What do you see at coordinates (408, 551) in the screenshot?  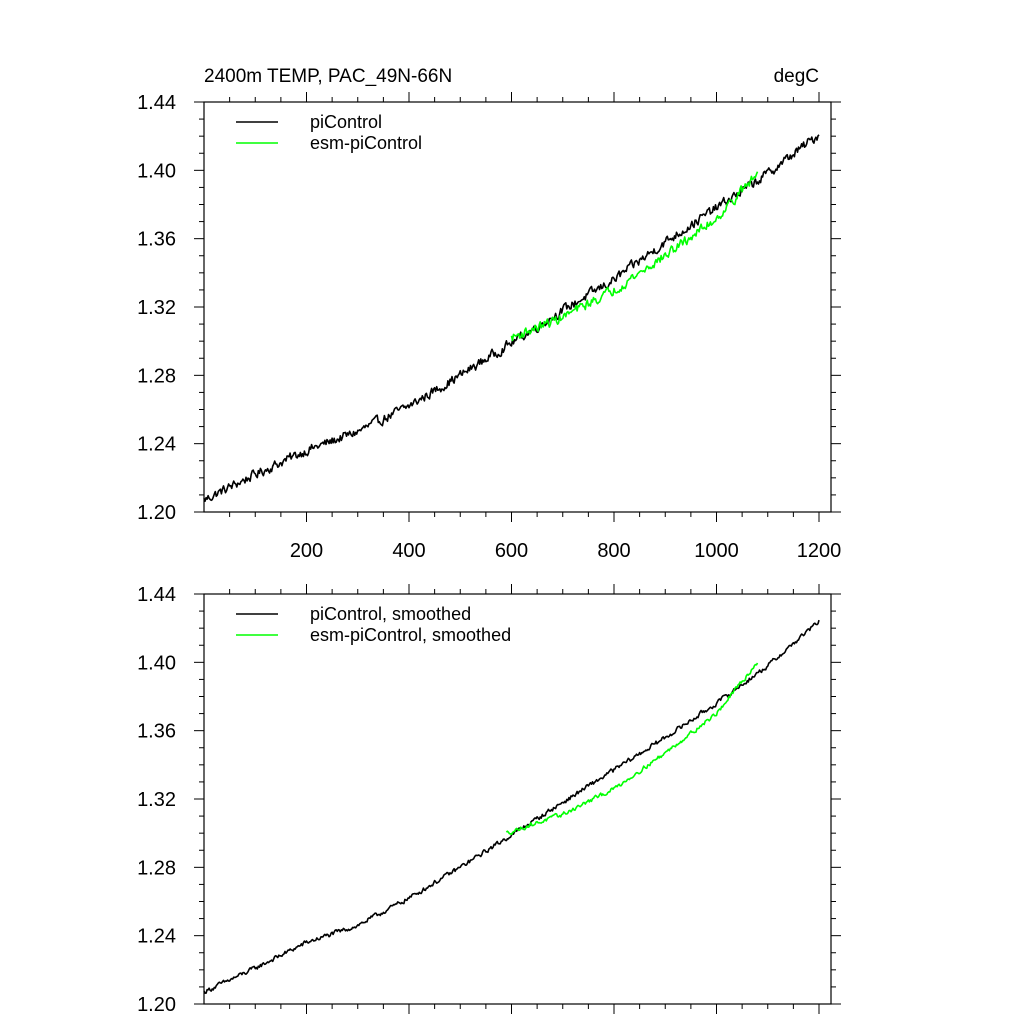 I see `x-tick-label: 400` at bounding box center [408, 551].